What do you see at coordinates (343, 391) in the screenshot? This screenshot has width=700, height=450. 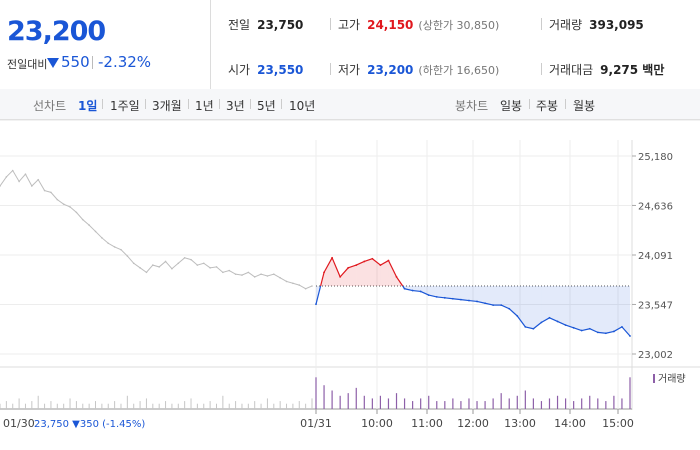 I see `volume-panel: 거래량` at bounding box center [343, 391].